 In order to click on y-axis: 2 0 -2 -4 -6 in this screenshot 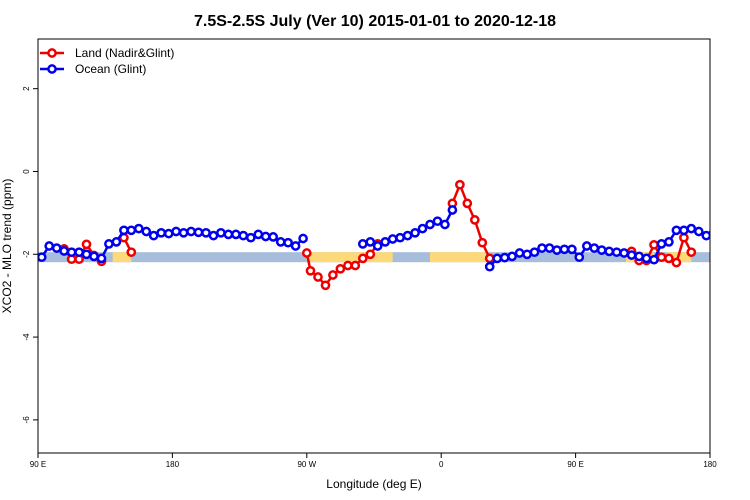, I will do `click(30, 255)`.